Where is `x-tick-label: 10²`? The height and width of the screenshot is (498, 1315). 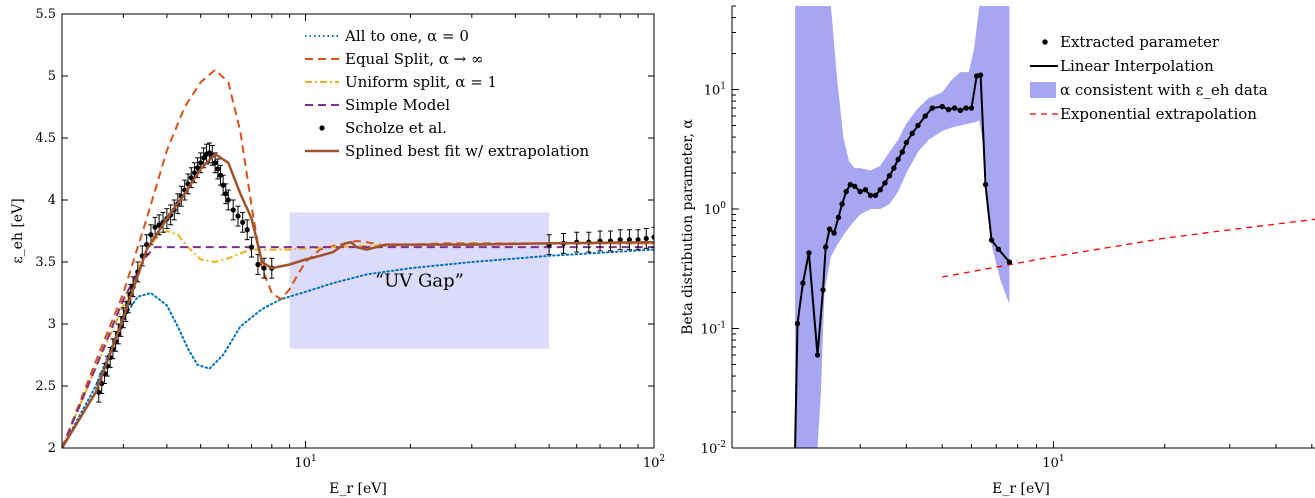 x-tick-label: 10² is located at coordinates (654, 462).